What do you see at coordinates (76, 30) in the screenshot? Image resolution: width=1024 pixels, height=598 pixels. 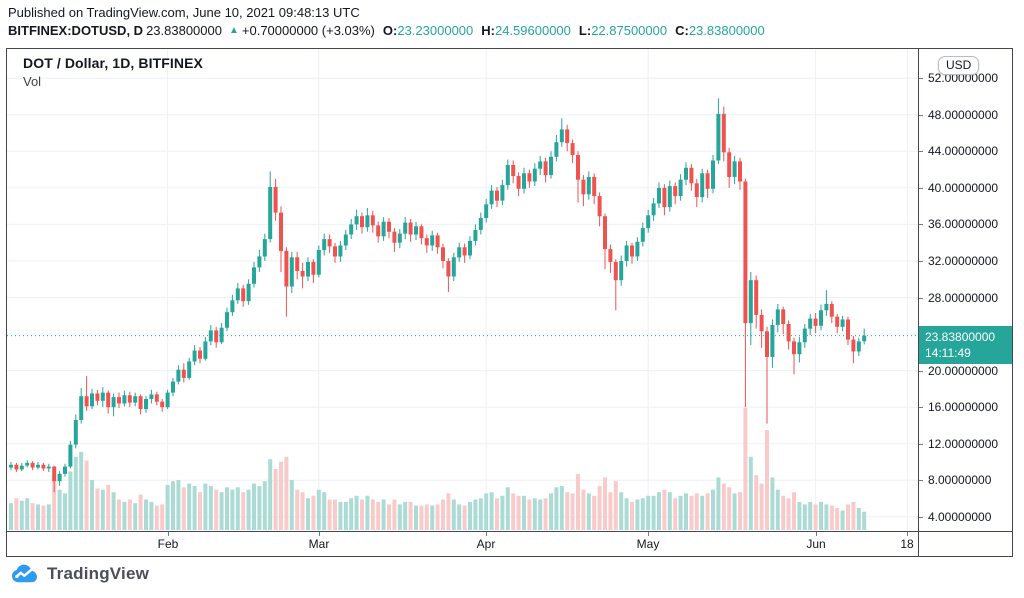 I see `symbol-name: BITFINEX:DOTUSD, D` at bounding box center [76, 30].